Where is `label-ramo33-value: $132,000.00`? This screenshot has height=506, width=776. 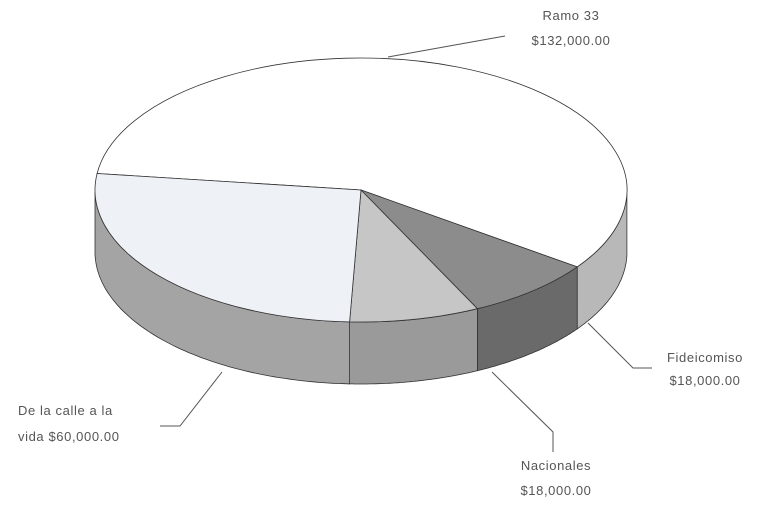
label-ramo33-value: $132,000.00 is located at coordinates (571, 40).